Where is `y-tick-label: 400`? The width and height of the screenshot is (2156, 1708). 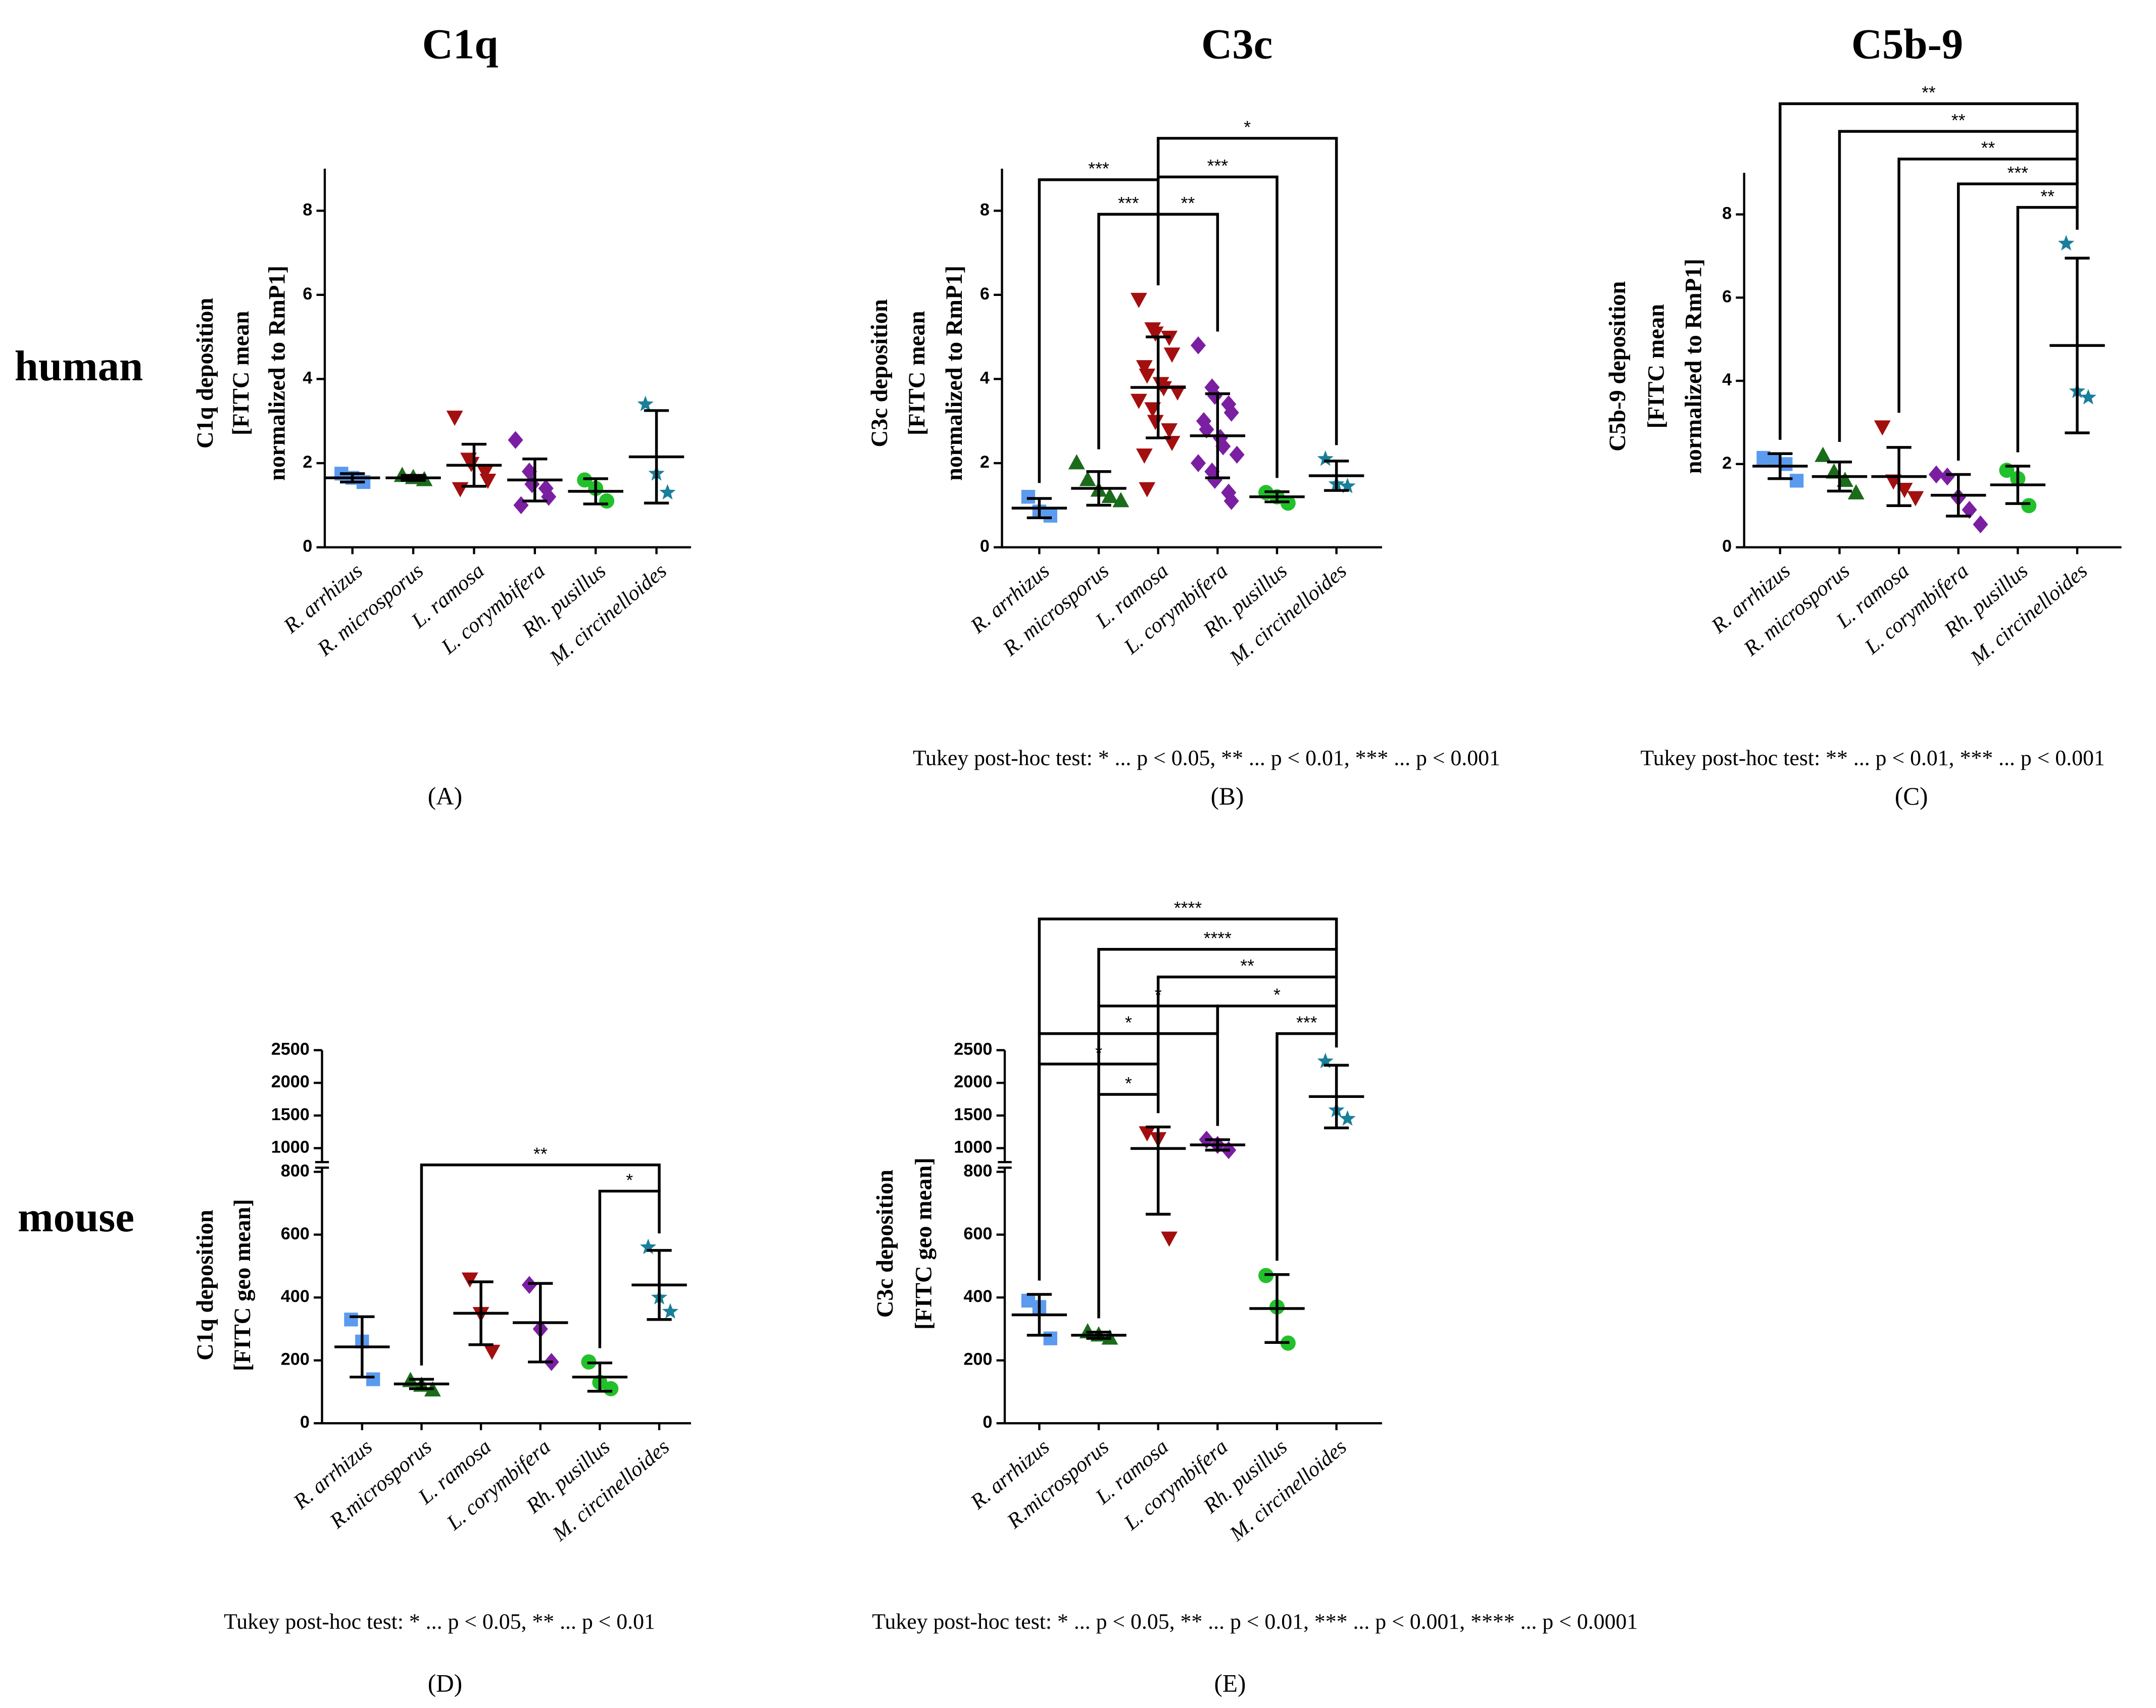 y-tick-label: 400 is located at coordinates (295, 1296).